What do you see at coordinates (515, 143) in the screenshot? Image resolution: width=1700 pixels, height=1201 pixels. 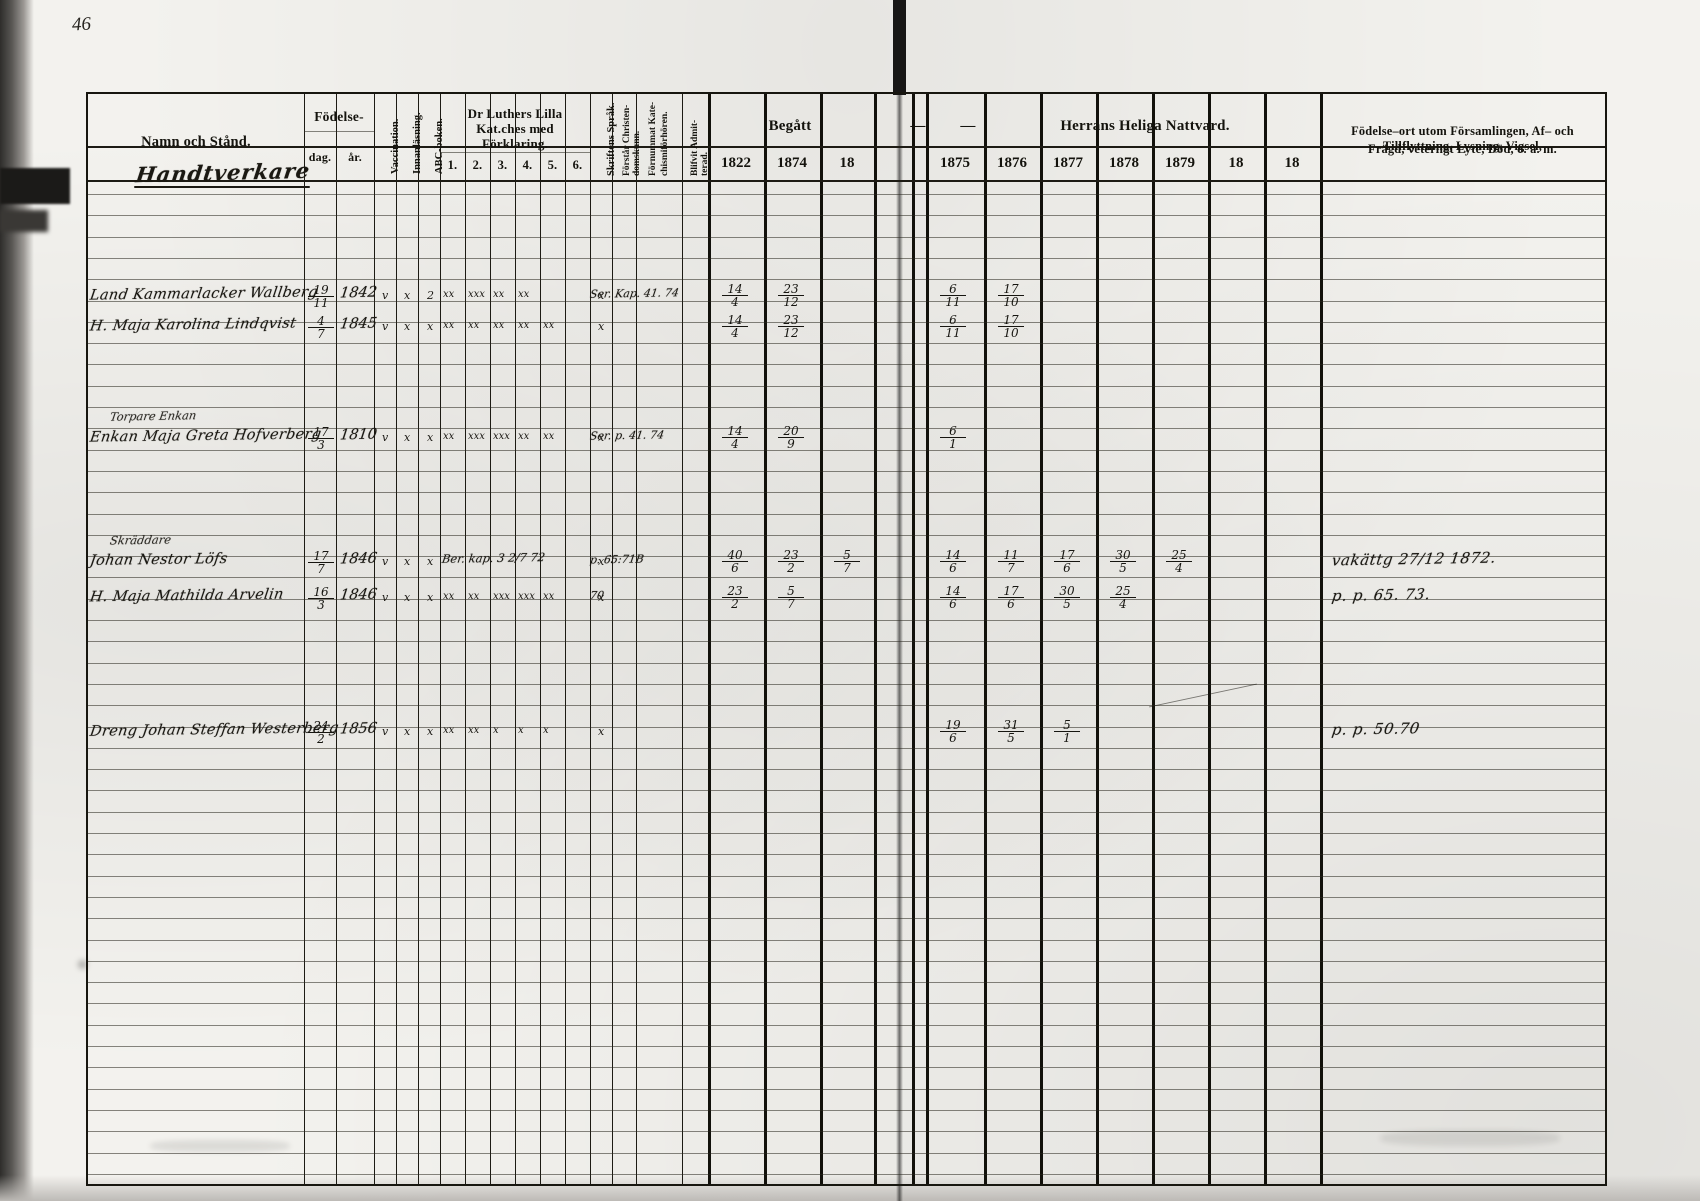 I see `column-header: Förklaring.` at bounding box center [515, 143].